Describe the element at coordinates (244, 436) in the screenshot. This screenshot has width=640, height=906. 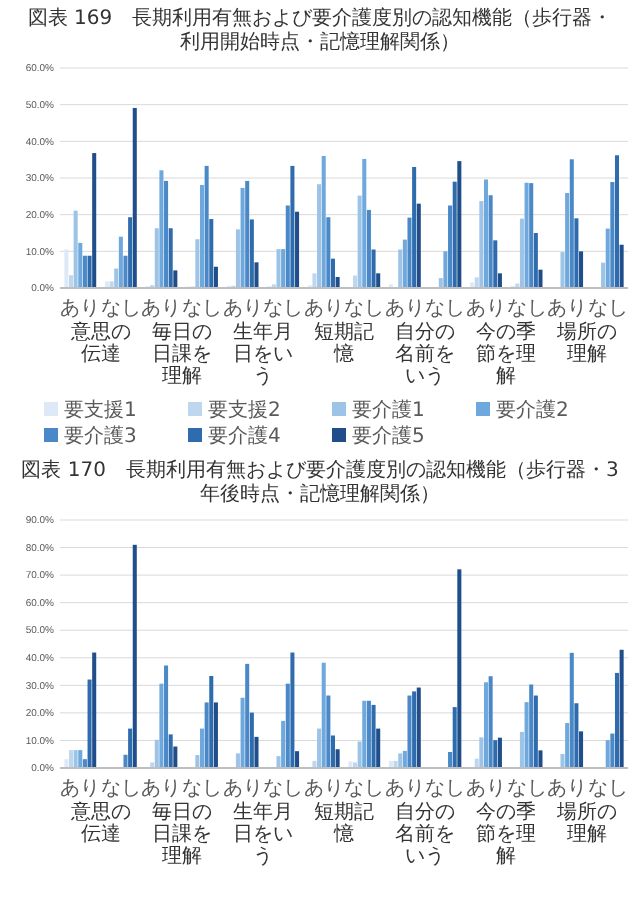
I see `legend-label: 要介護4` at that location.